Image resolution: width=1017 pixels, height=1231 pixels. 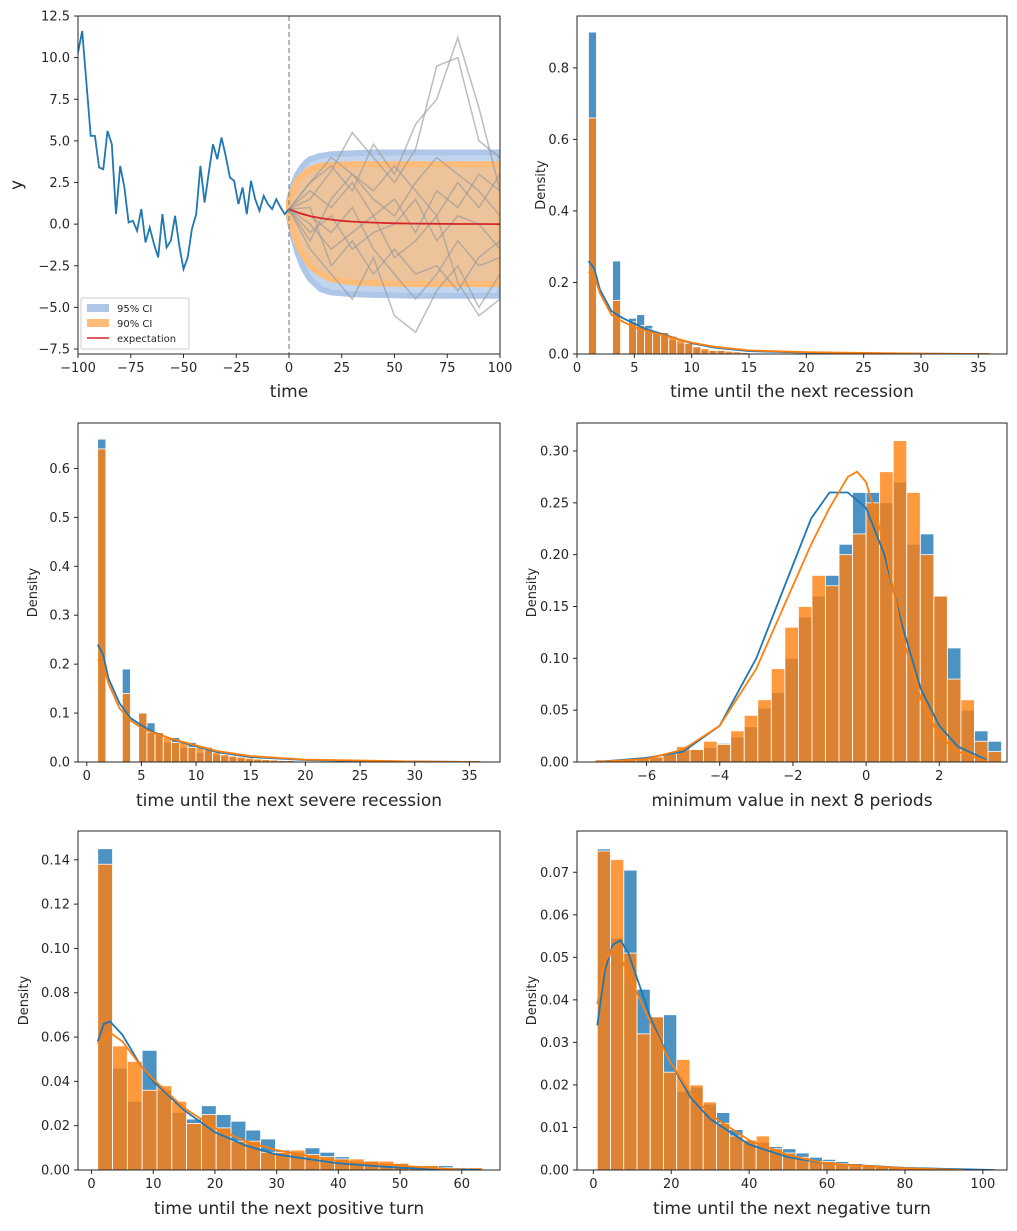 I want to click on x-tick-label: 40, so click(x=338, y=1184).